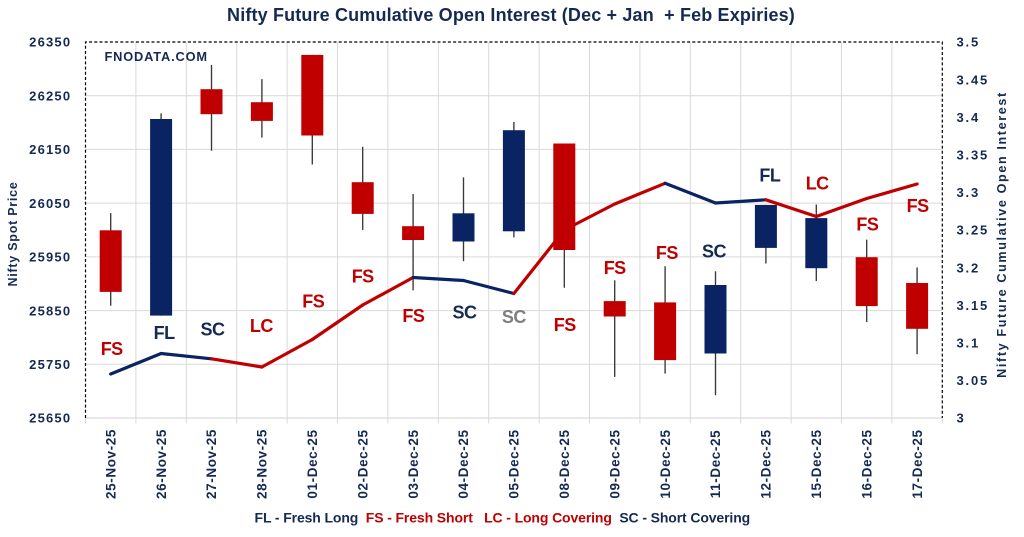  Describe the element at coordinates (50, 418) in the screenshot. I see `svg-text: 25650` at that location.